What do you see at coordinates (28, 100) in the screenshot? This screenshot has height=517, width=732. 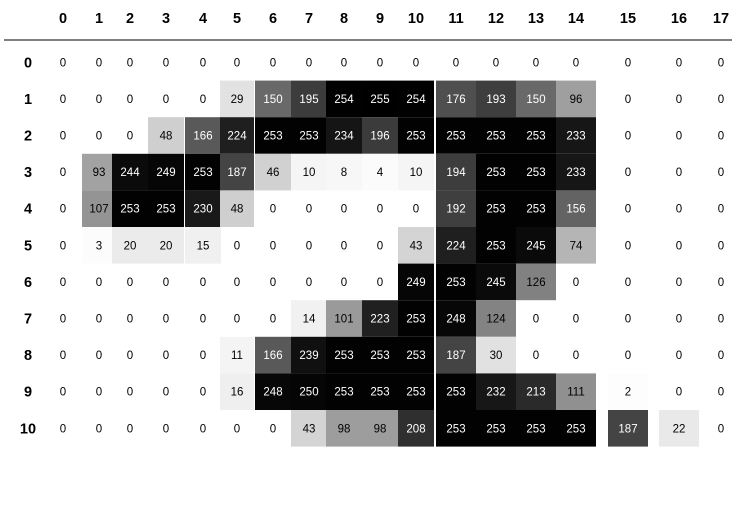 I see `row-label: 1` at bounding box center [28, 100].